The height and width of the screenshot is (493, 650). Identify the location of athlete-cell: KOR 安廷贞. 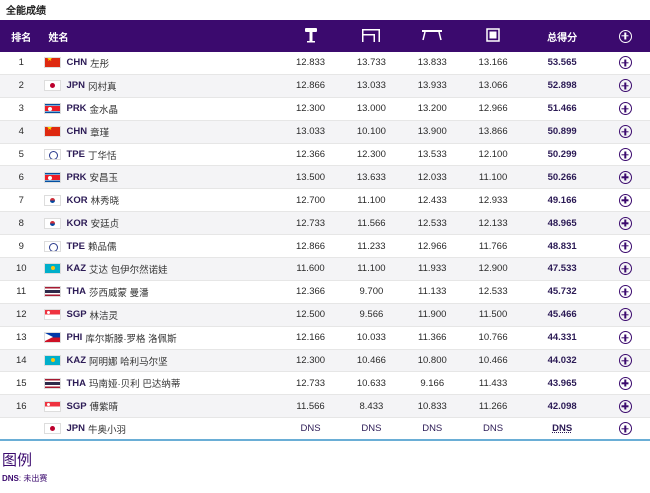
(161, 223).